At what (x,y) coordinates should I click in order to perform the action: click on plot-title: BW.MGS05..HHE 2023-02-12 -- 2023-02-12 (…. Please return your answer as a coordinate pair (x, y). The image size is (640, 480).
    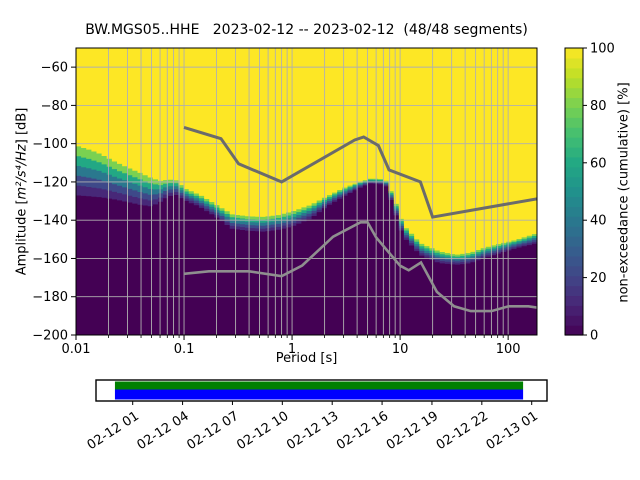
    Looking at the image, I should click on (306, 30).